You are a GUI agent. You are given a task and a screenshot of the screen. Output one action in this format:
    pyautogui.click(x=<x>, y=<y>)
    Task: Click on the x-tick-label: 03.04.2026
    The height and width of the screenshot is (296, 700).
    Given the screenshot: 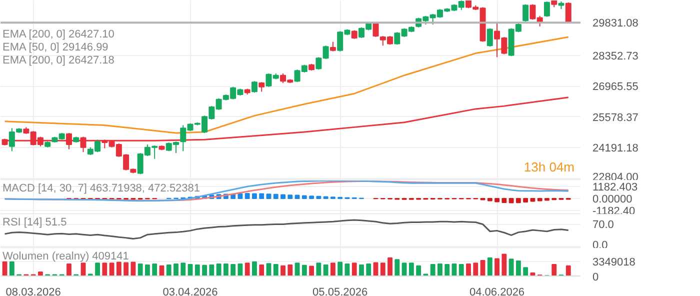 What is the action you would take?
    pyautogui.click(x=190, y=291)
    